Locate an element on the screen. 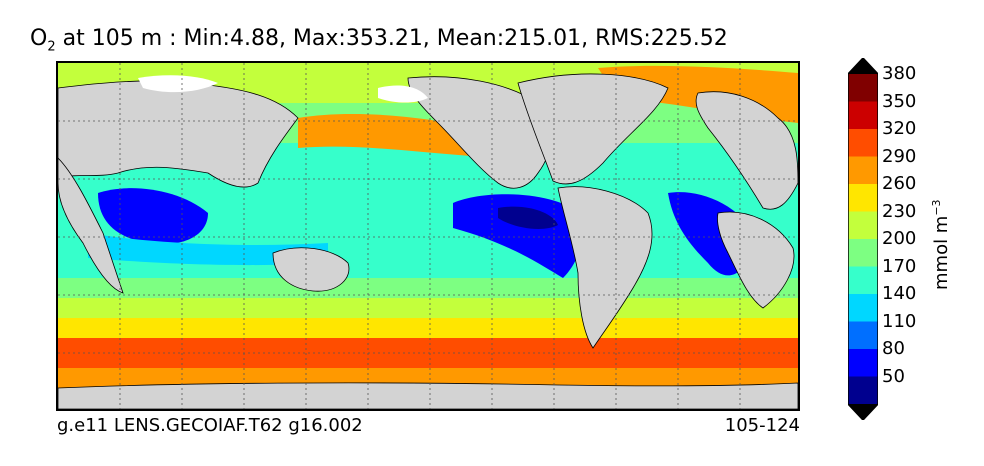 Image resolution: width=984 pixels, height=466 pixels. unit-exponent: −3 is located at coordinates (936, 207).